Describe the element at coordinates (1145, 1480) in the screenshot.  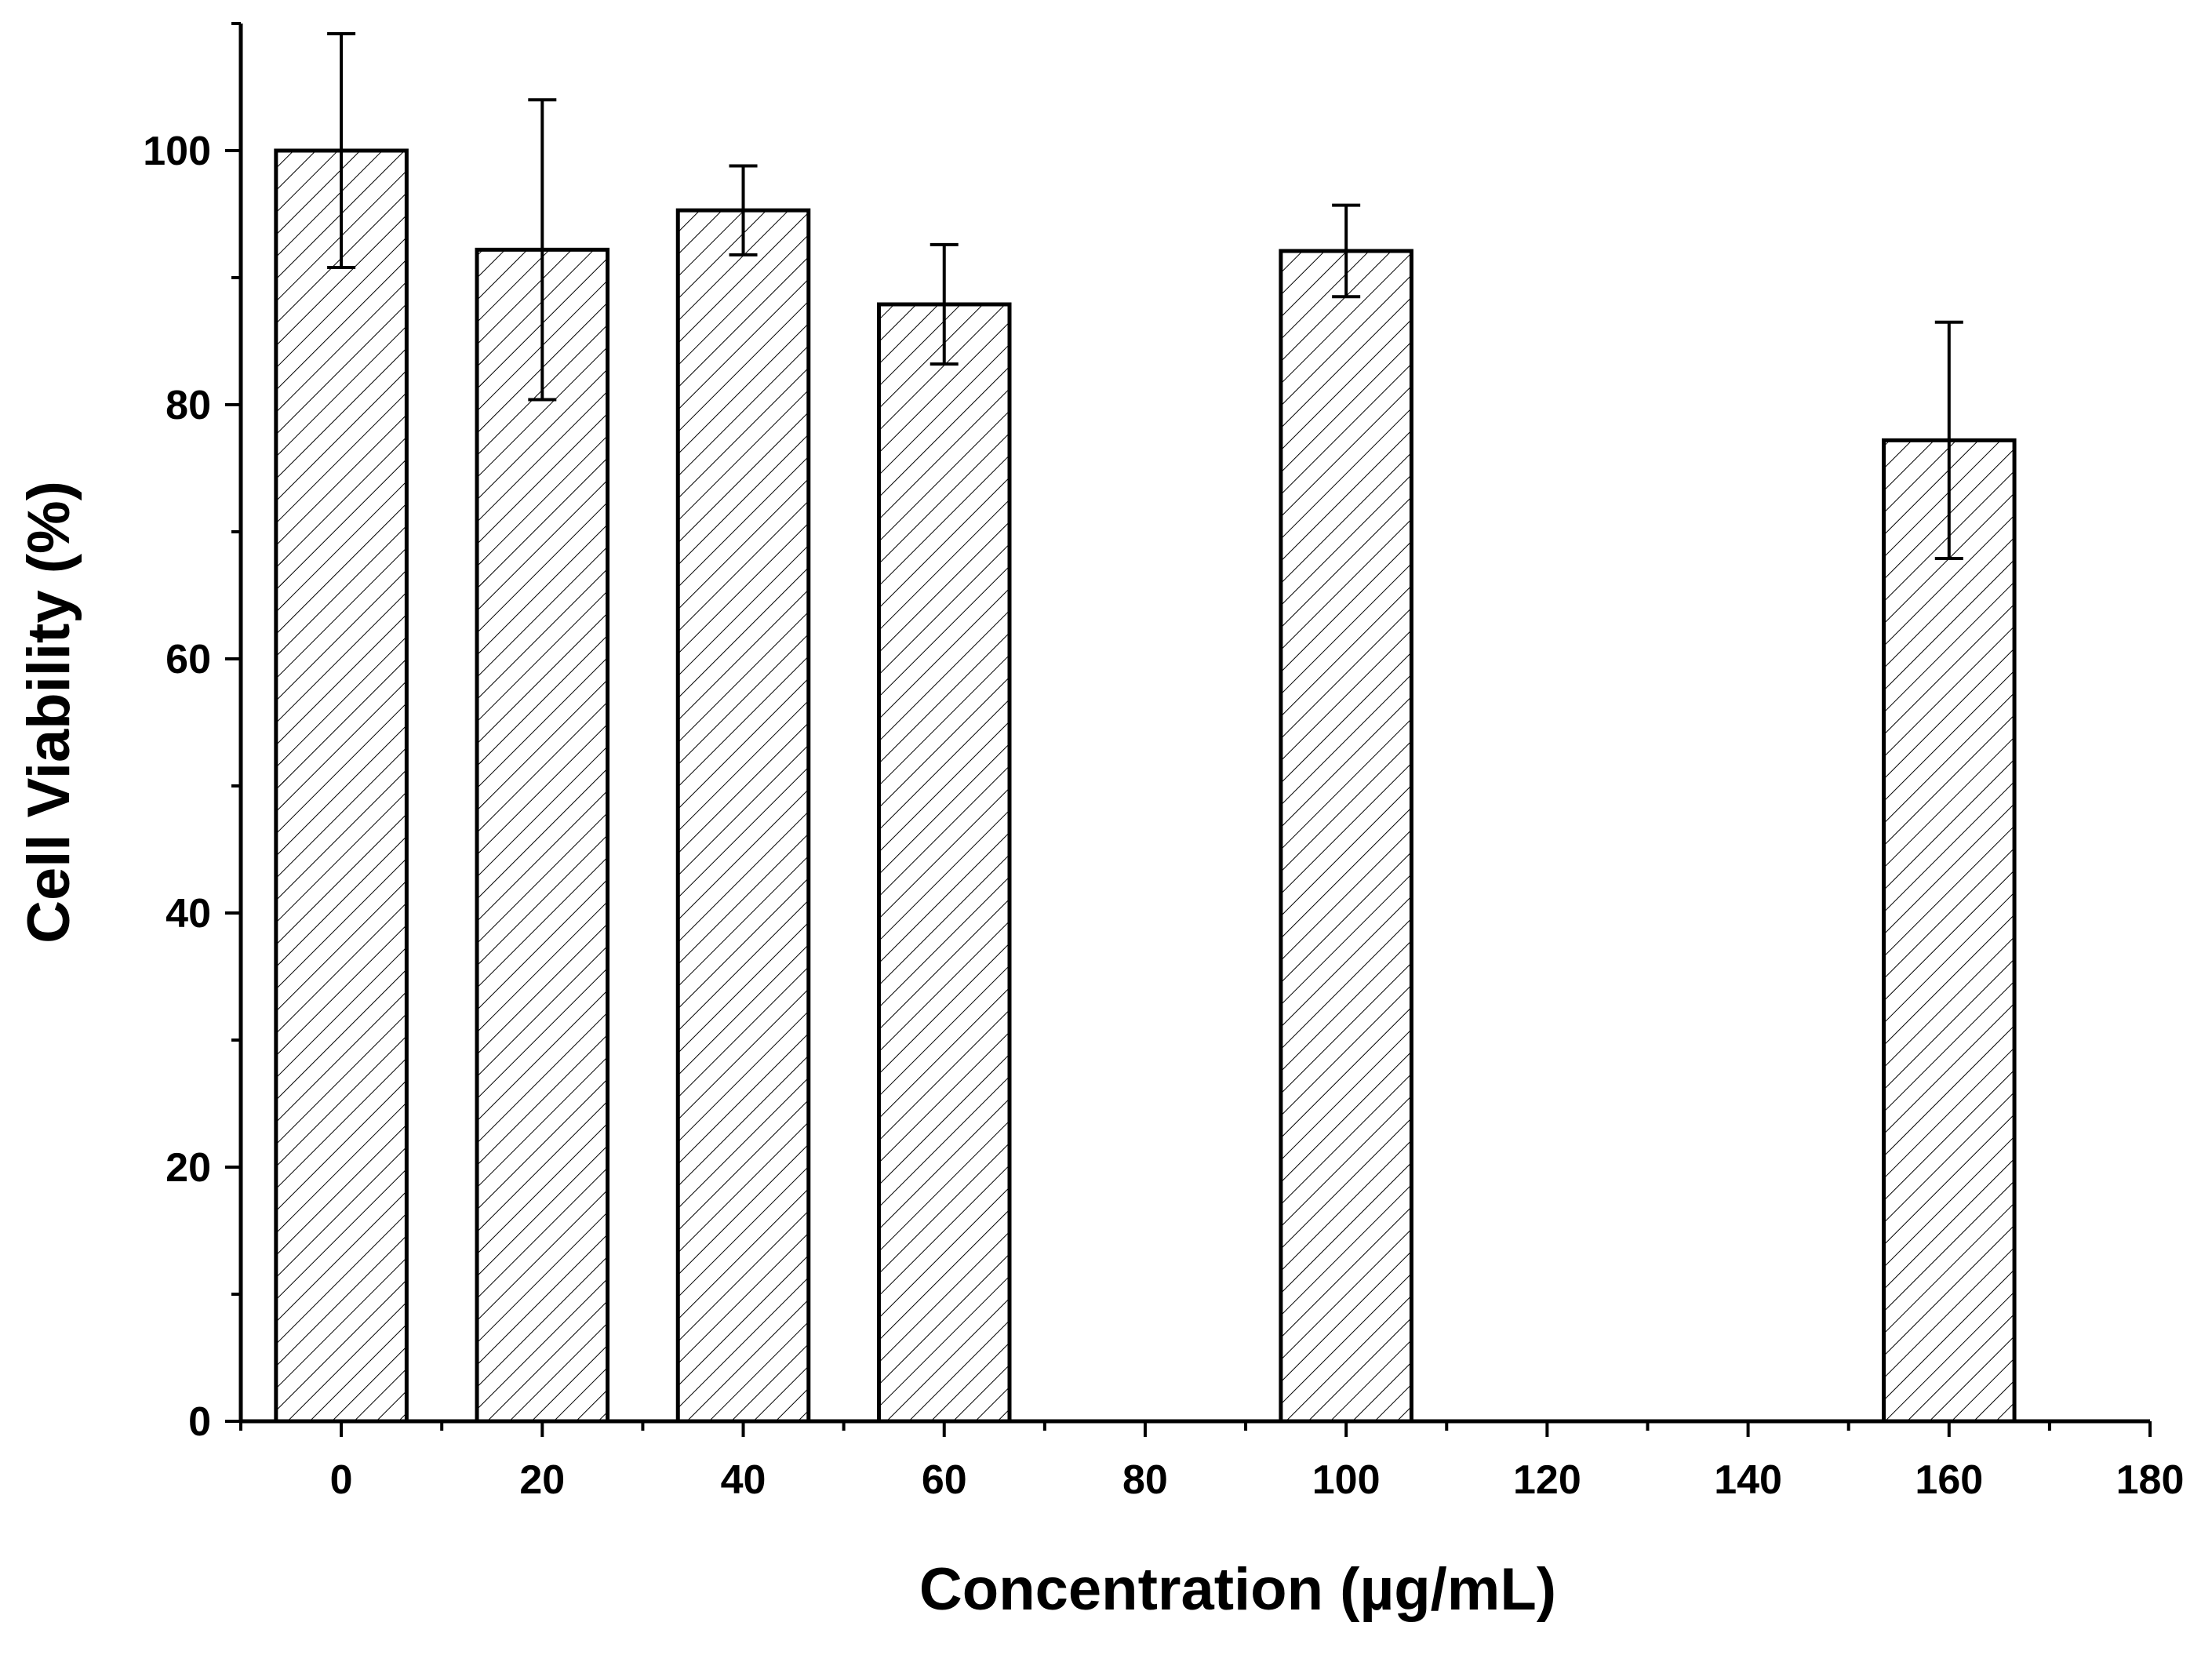
I see `x-tick-label: 80` at that location.